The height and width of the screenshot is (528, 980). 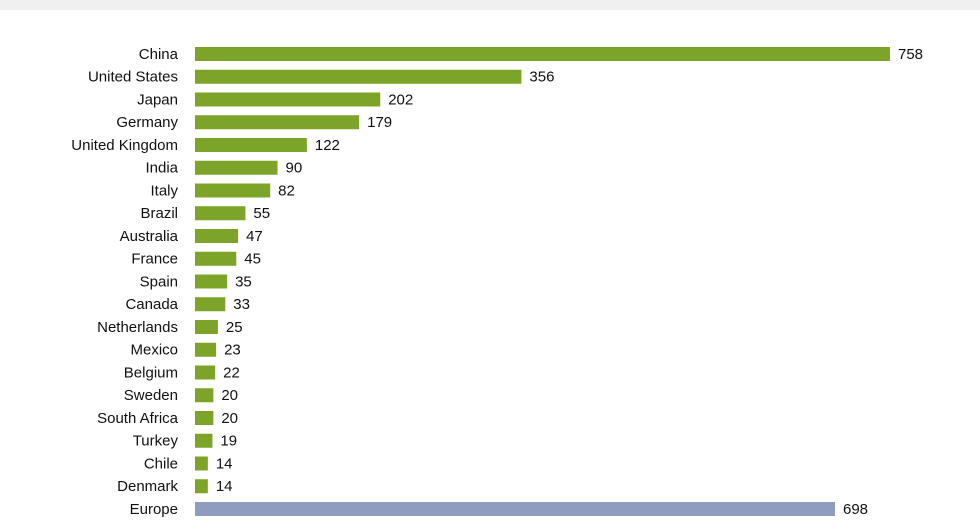 I want to click on category-label: Spain, so click(x=159, y=281).